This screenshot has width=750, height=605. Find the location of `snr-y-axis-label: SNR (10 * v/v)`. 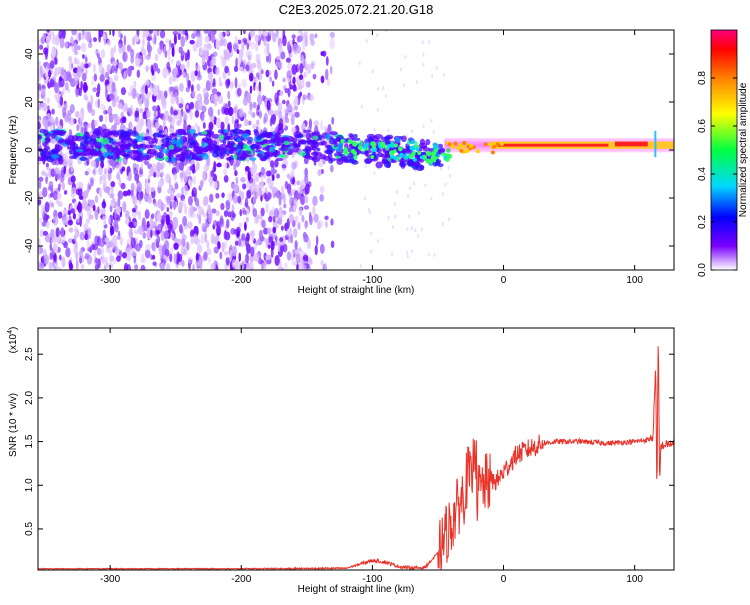

snr-y-axis-label: SNR (10 * v/v) is located at coordinates (13, 425).